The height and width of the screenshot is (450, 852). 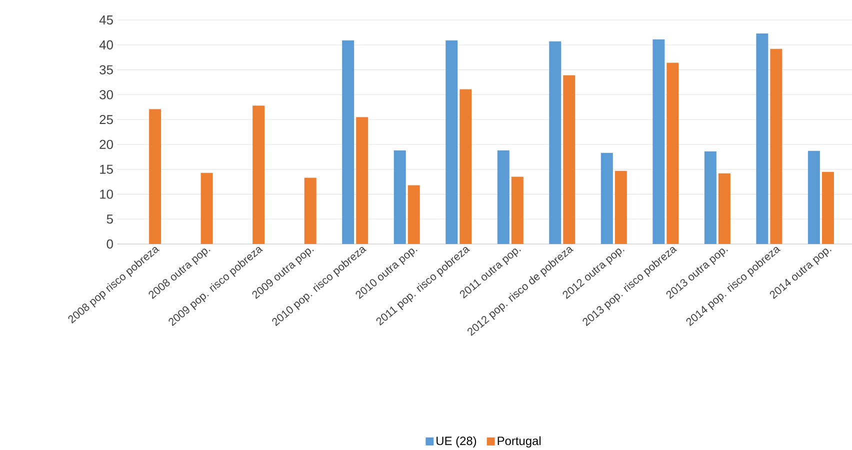 What do you see at coordinates (106, 169) in the screenshot?
I see `y-tick-label: 15` at bounding box center [106, 169].